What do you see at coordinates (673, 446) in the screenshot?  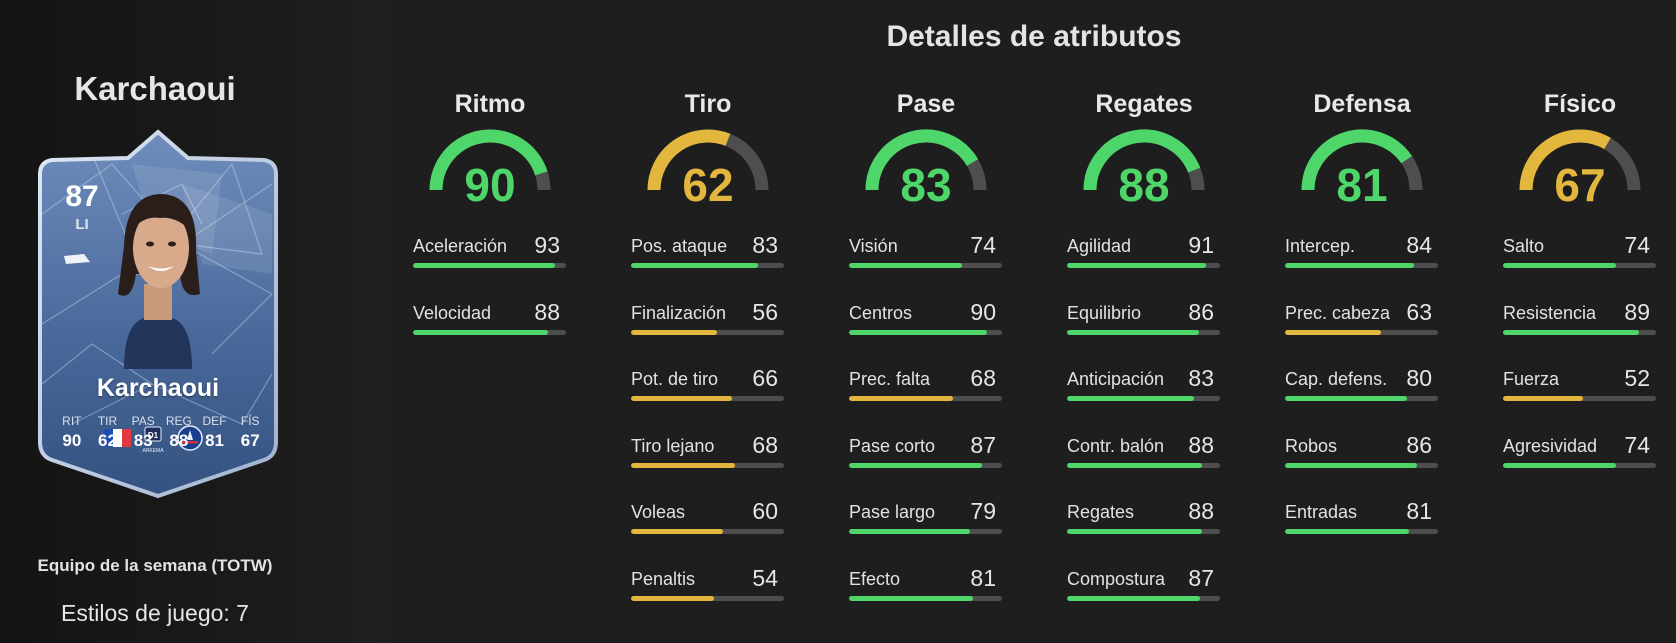 I see `stat-name: Tiro lejano` at bounding box center [673, 446].